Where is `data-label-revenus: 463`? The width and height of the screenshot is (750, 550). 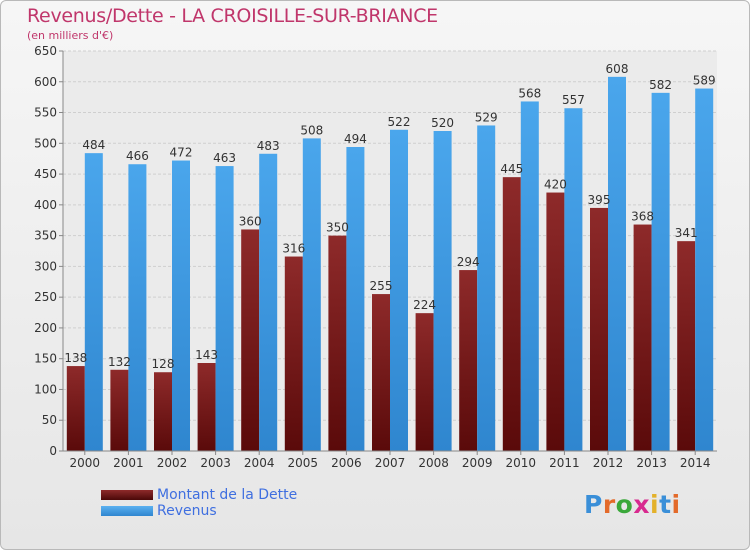
data-label-revenus: 463 is located at coordinates (224, 158).